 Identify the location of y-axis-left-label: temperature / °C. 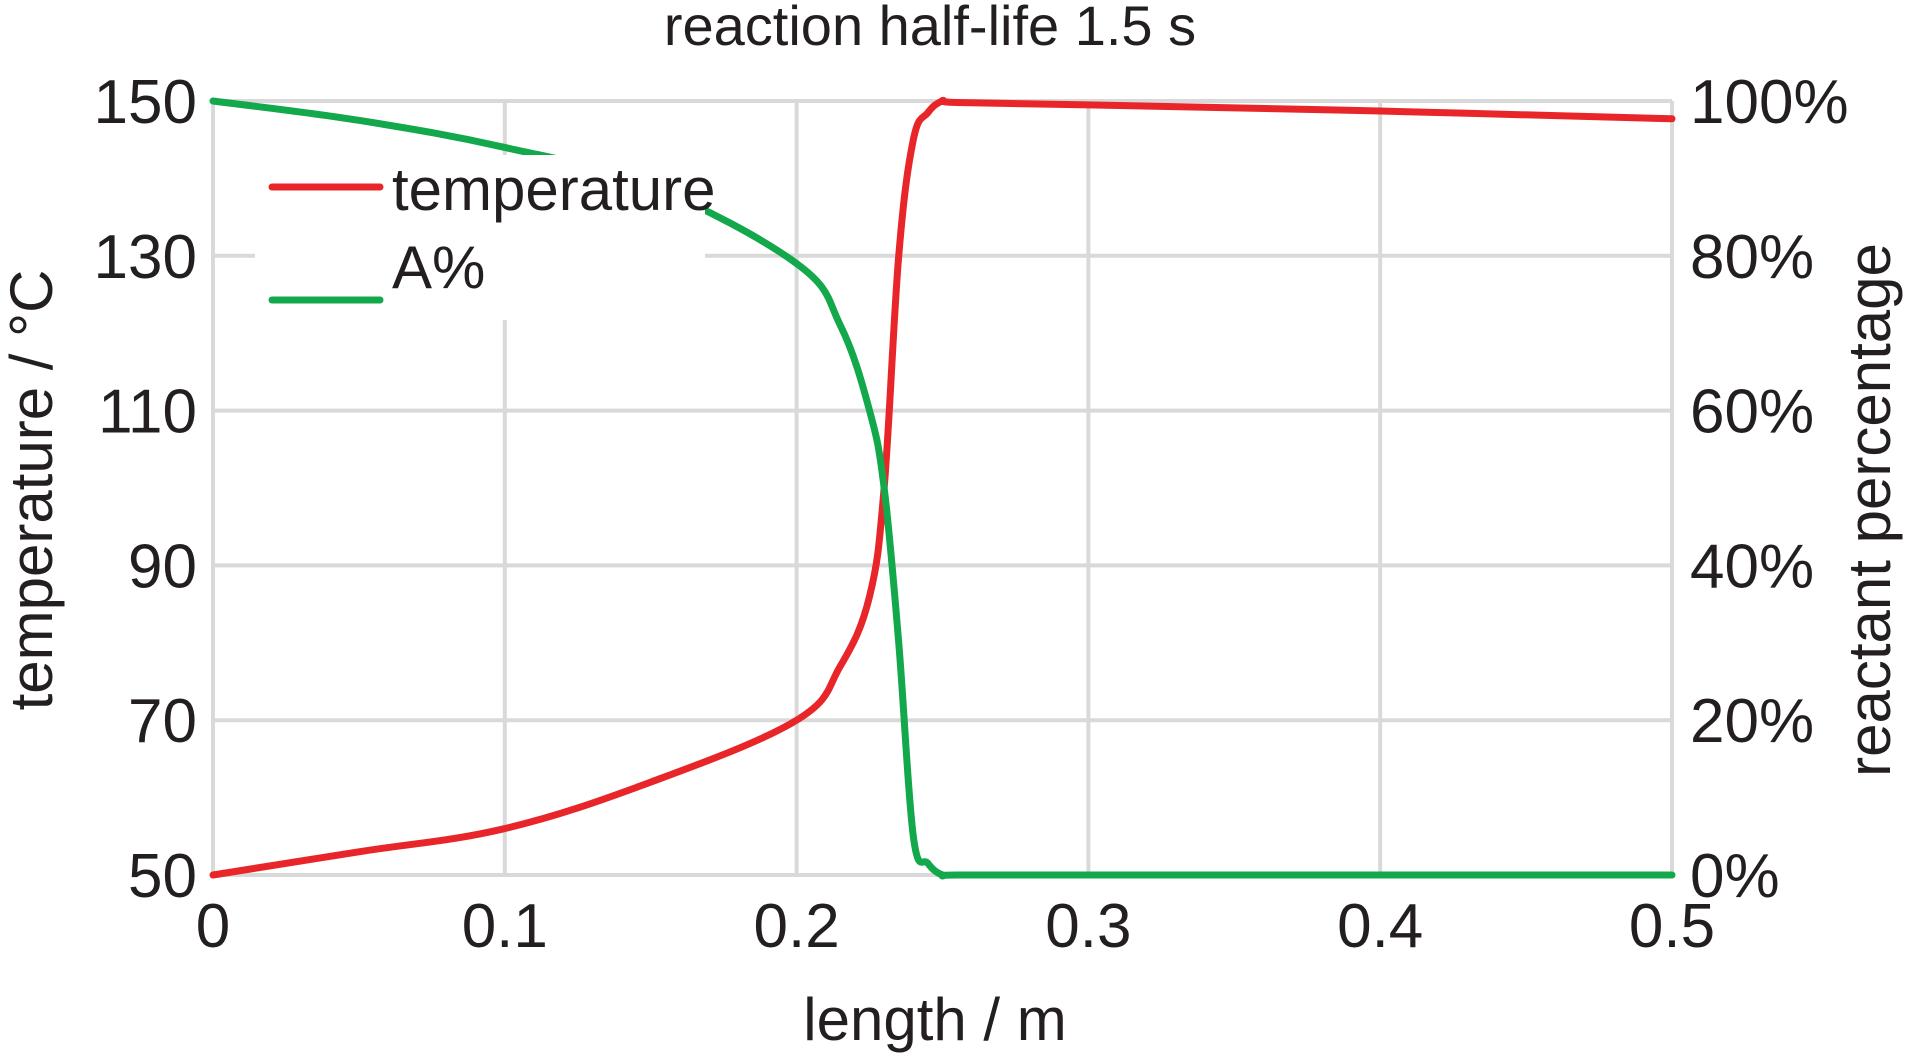
(32, 490).